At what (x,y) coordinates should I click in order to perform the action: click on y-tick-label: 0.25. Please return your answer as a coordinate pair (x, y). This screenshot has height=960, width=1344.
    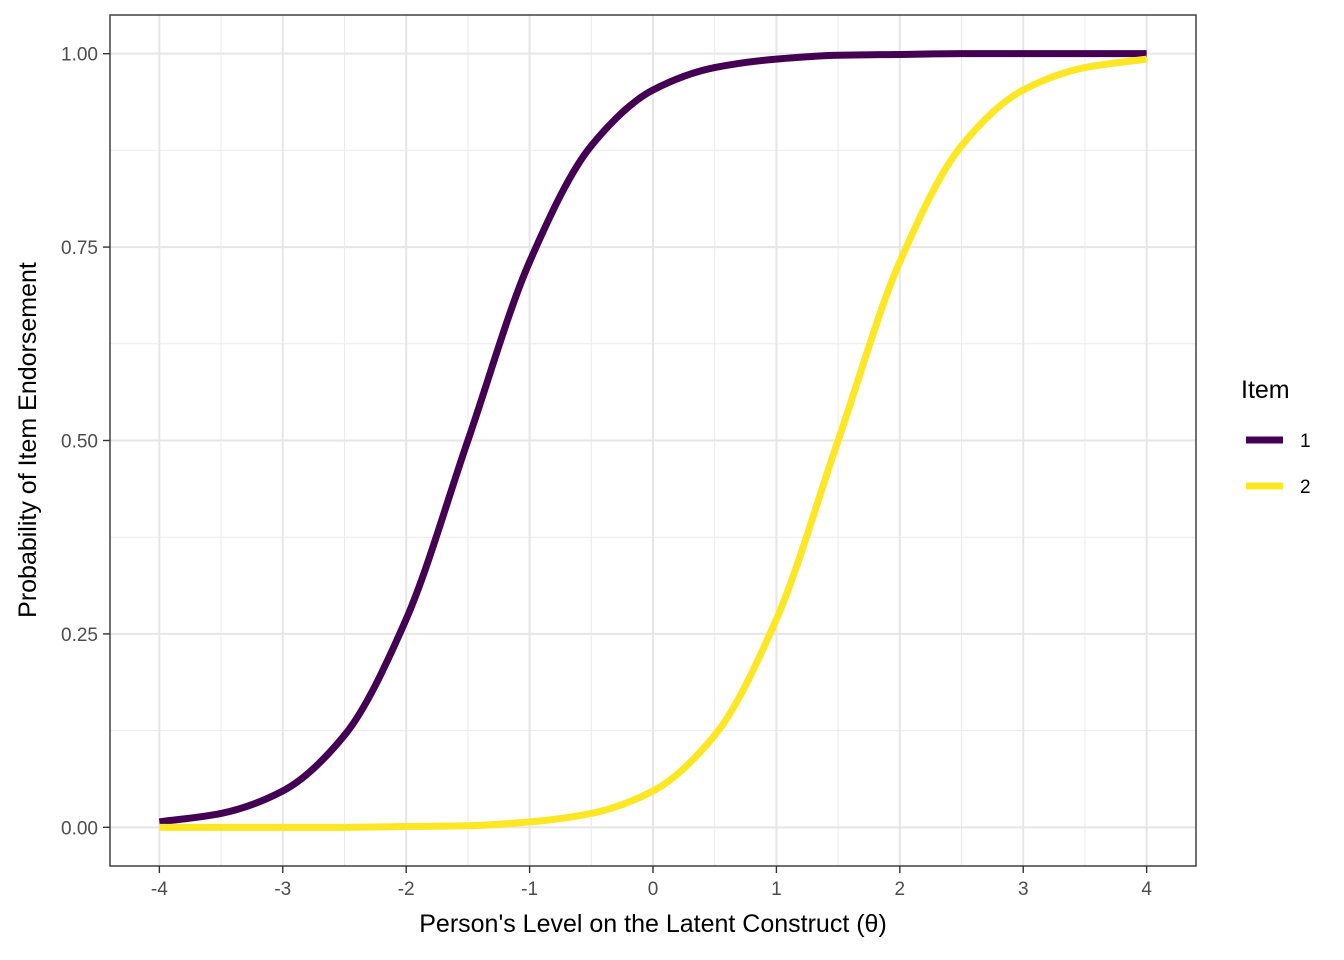
    Looking at the image, I should click on (79, 635).